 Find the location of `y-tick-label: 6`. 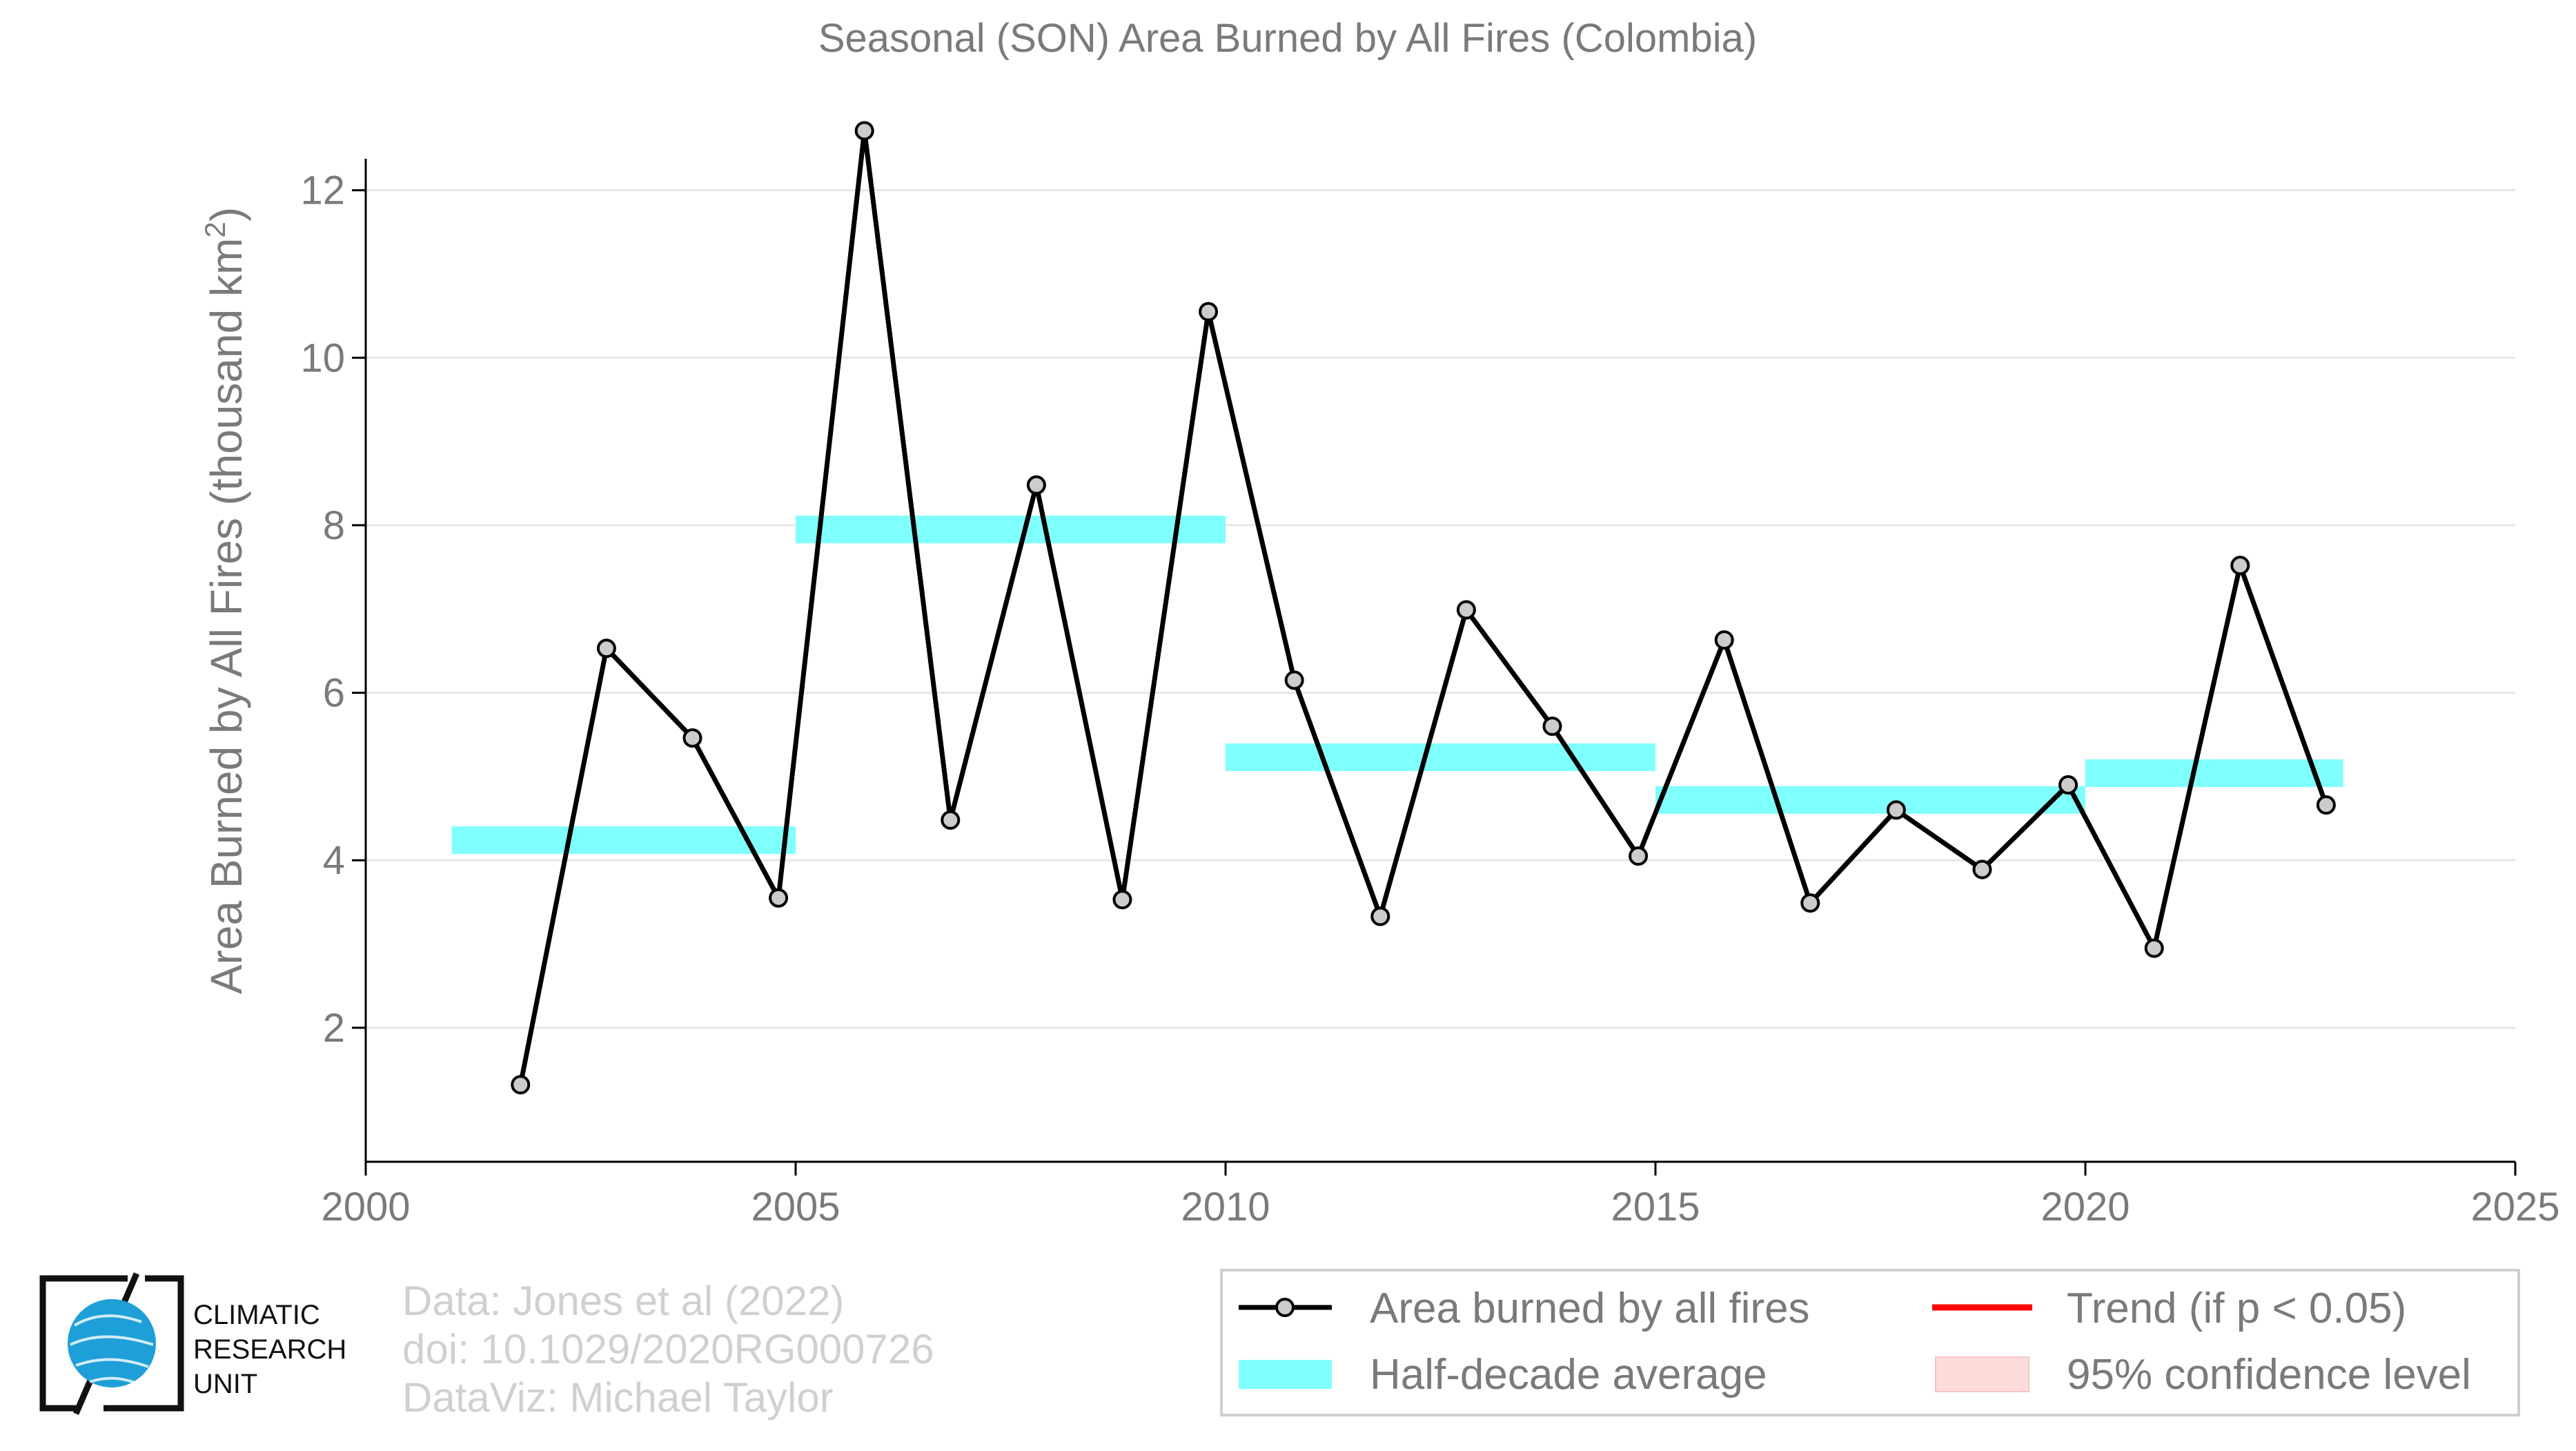

y-tick-label: 6 is located at coordinates (334, 693).